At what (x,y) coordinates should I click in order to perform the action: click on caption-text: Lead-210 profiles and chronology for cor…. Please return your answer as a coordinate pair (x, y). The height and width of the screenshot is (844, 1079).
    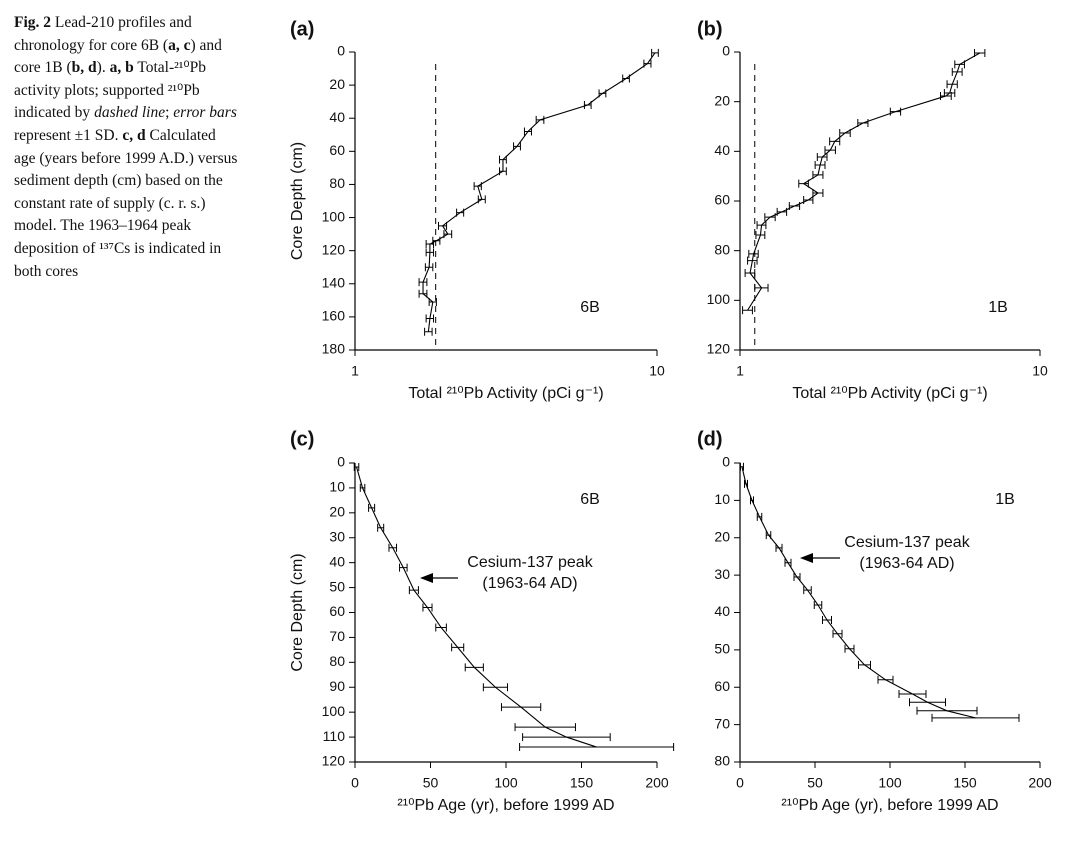
    Looking at the image, I should click on (103, 34).